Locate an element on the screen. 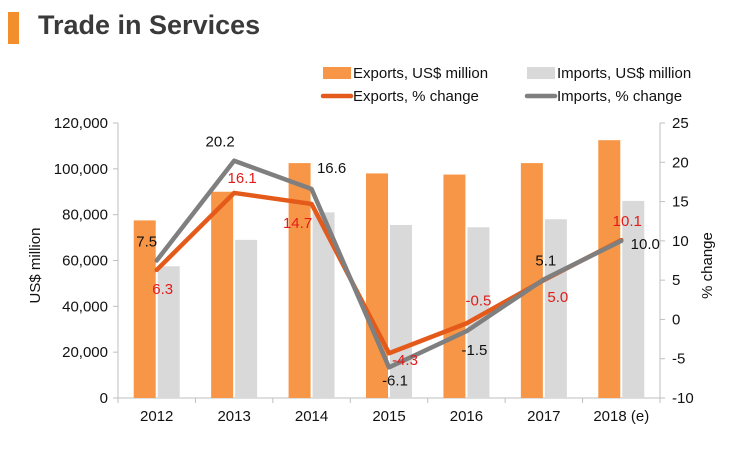  legend-label: Imports, % change is located at coordinates (619, 96).